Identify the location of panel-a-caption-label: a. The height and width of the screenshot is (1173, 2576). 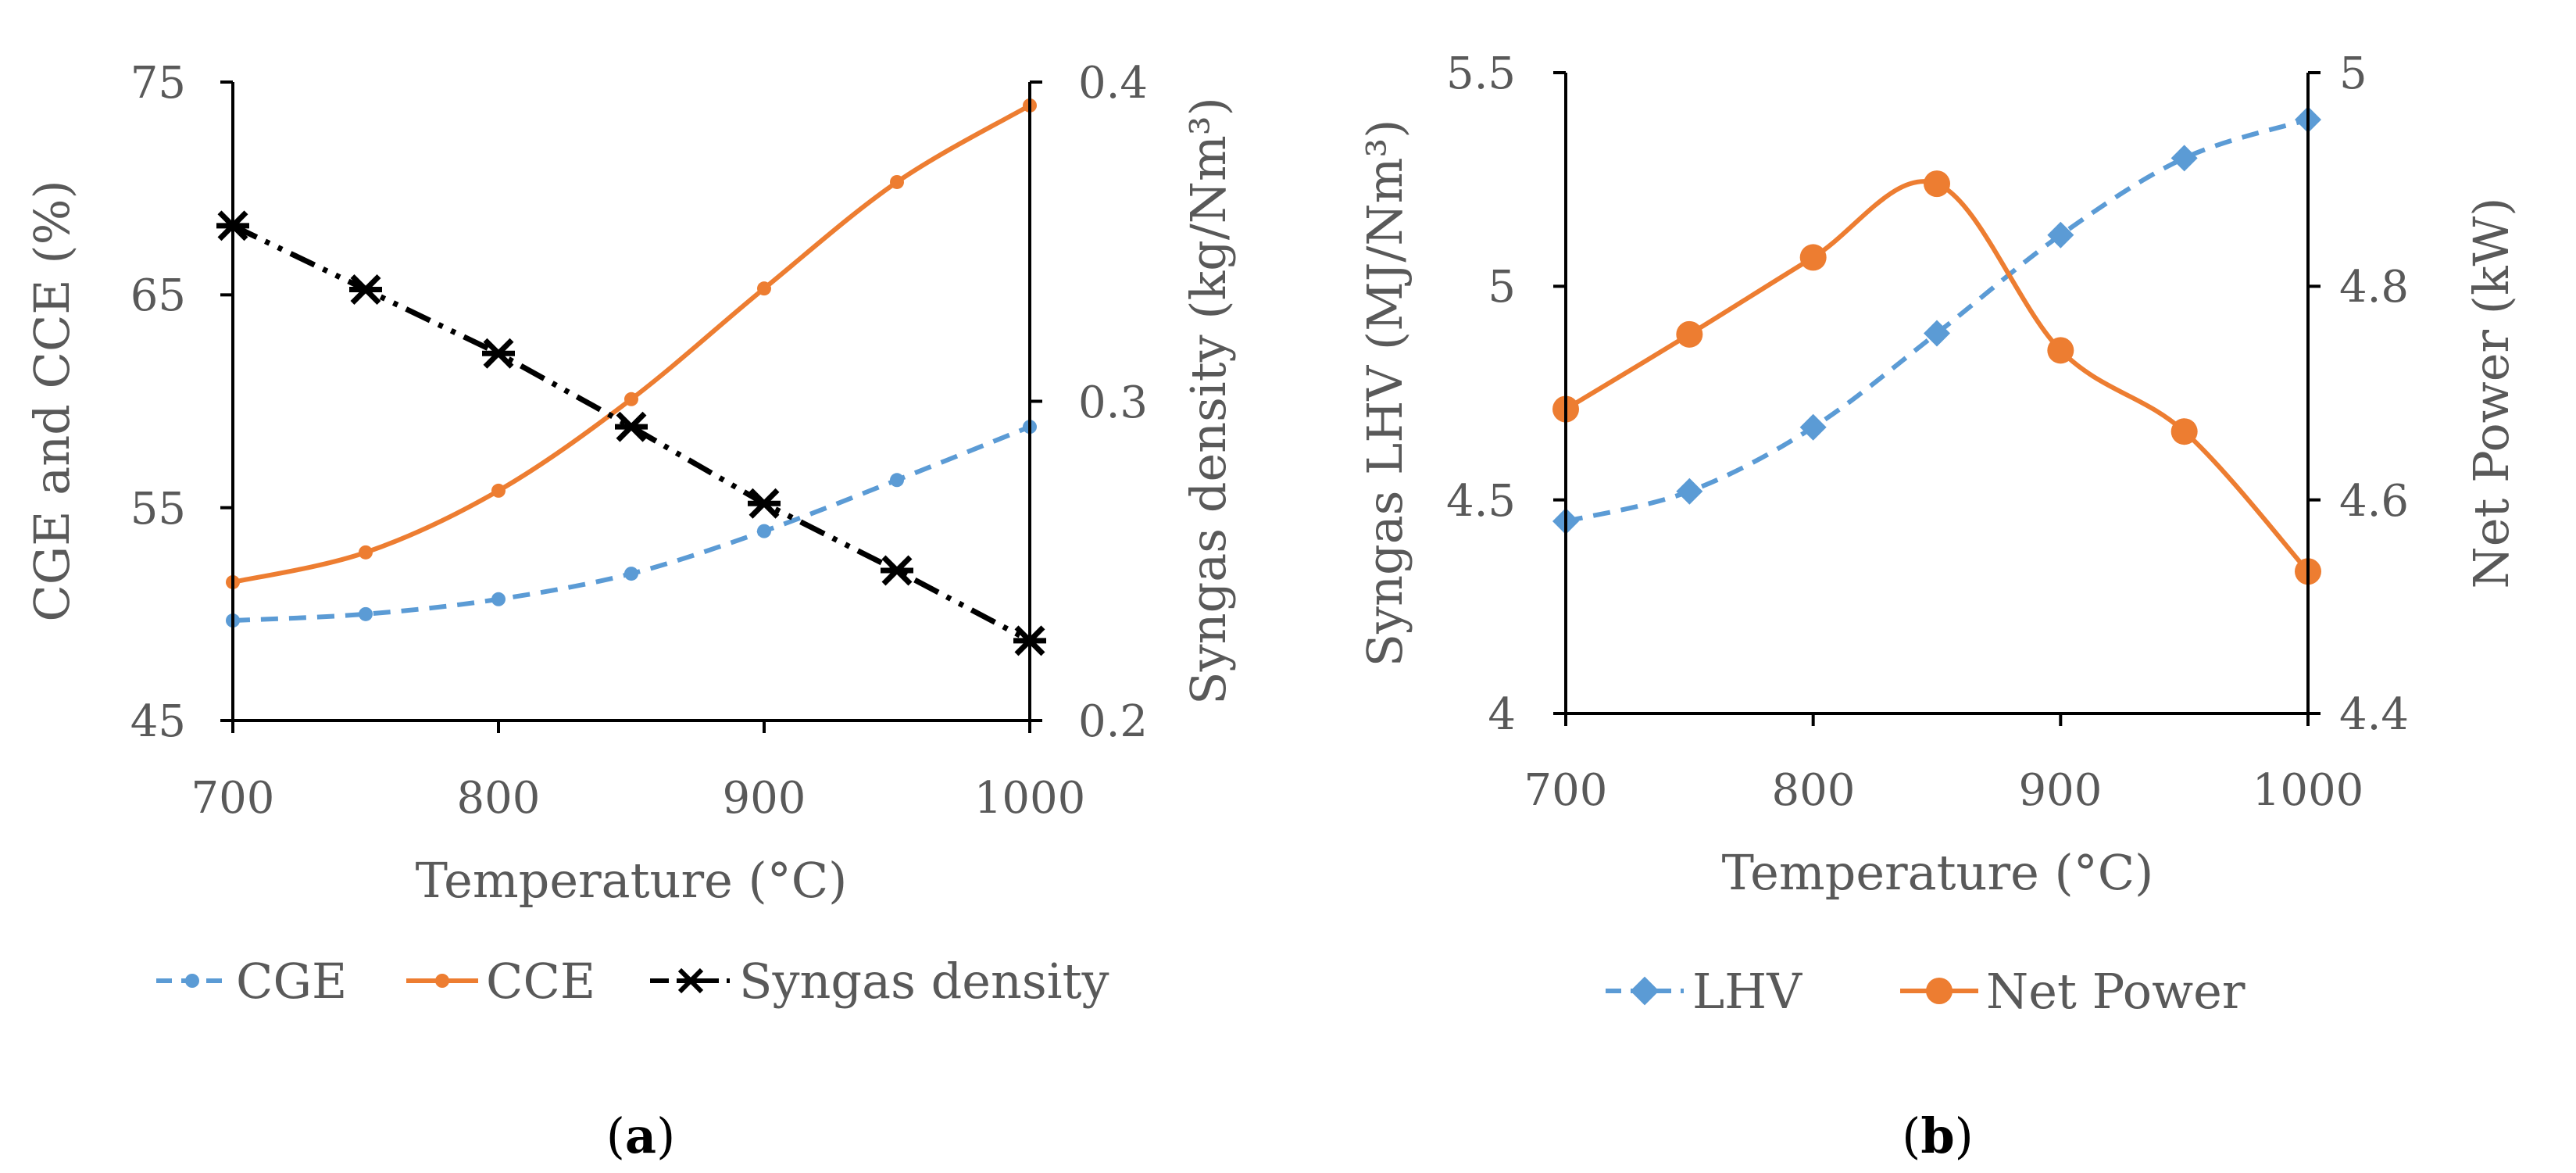
(640, 1135).